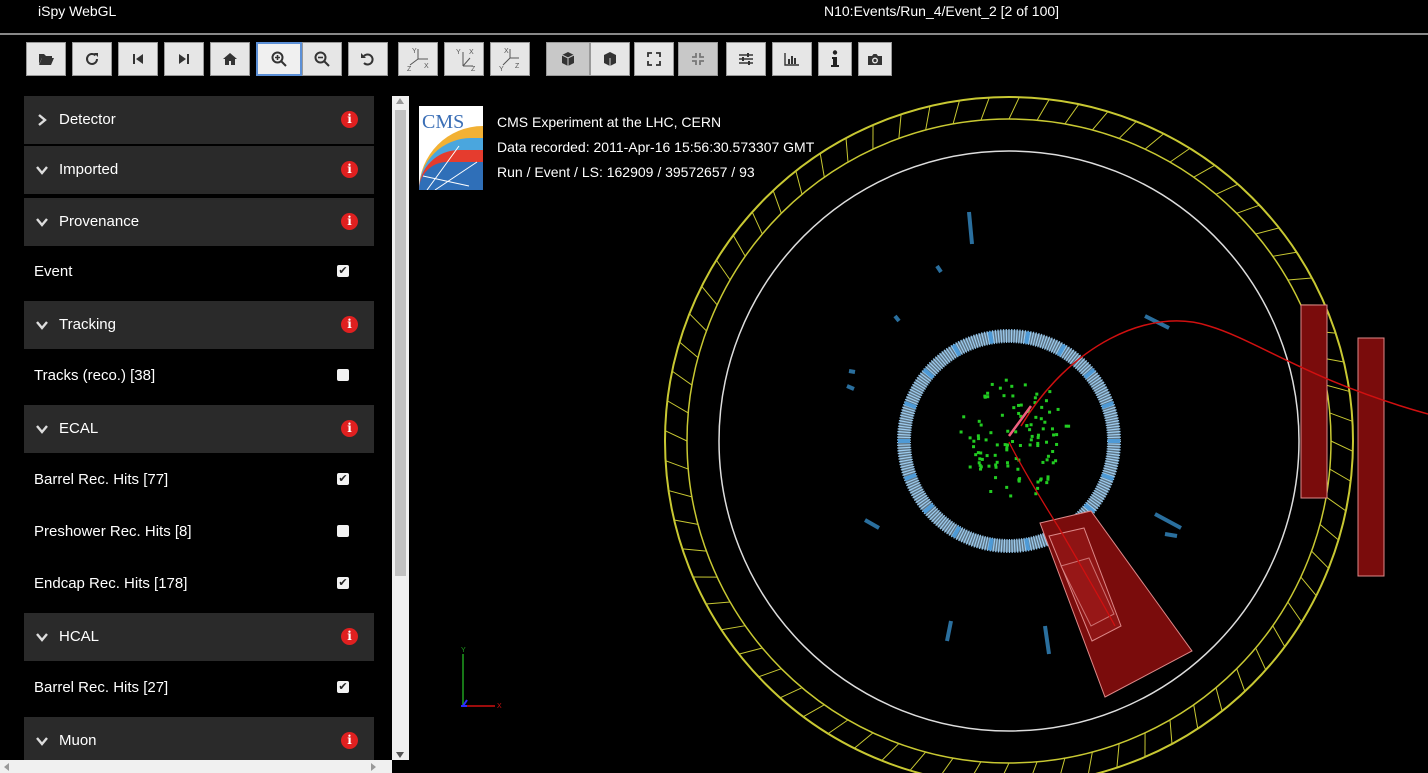  Describe the element at coordinates (1015, 438) in the screenshot. I see `tracker-hits` at that location.